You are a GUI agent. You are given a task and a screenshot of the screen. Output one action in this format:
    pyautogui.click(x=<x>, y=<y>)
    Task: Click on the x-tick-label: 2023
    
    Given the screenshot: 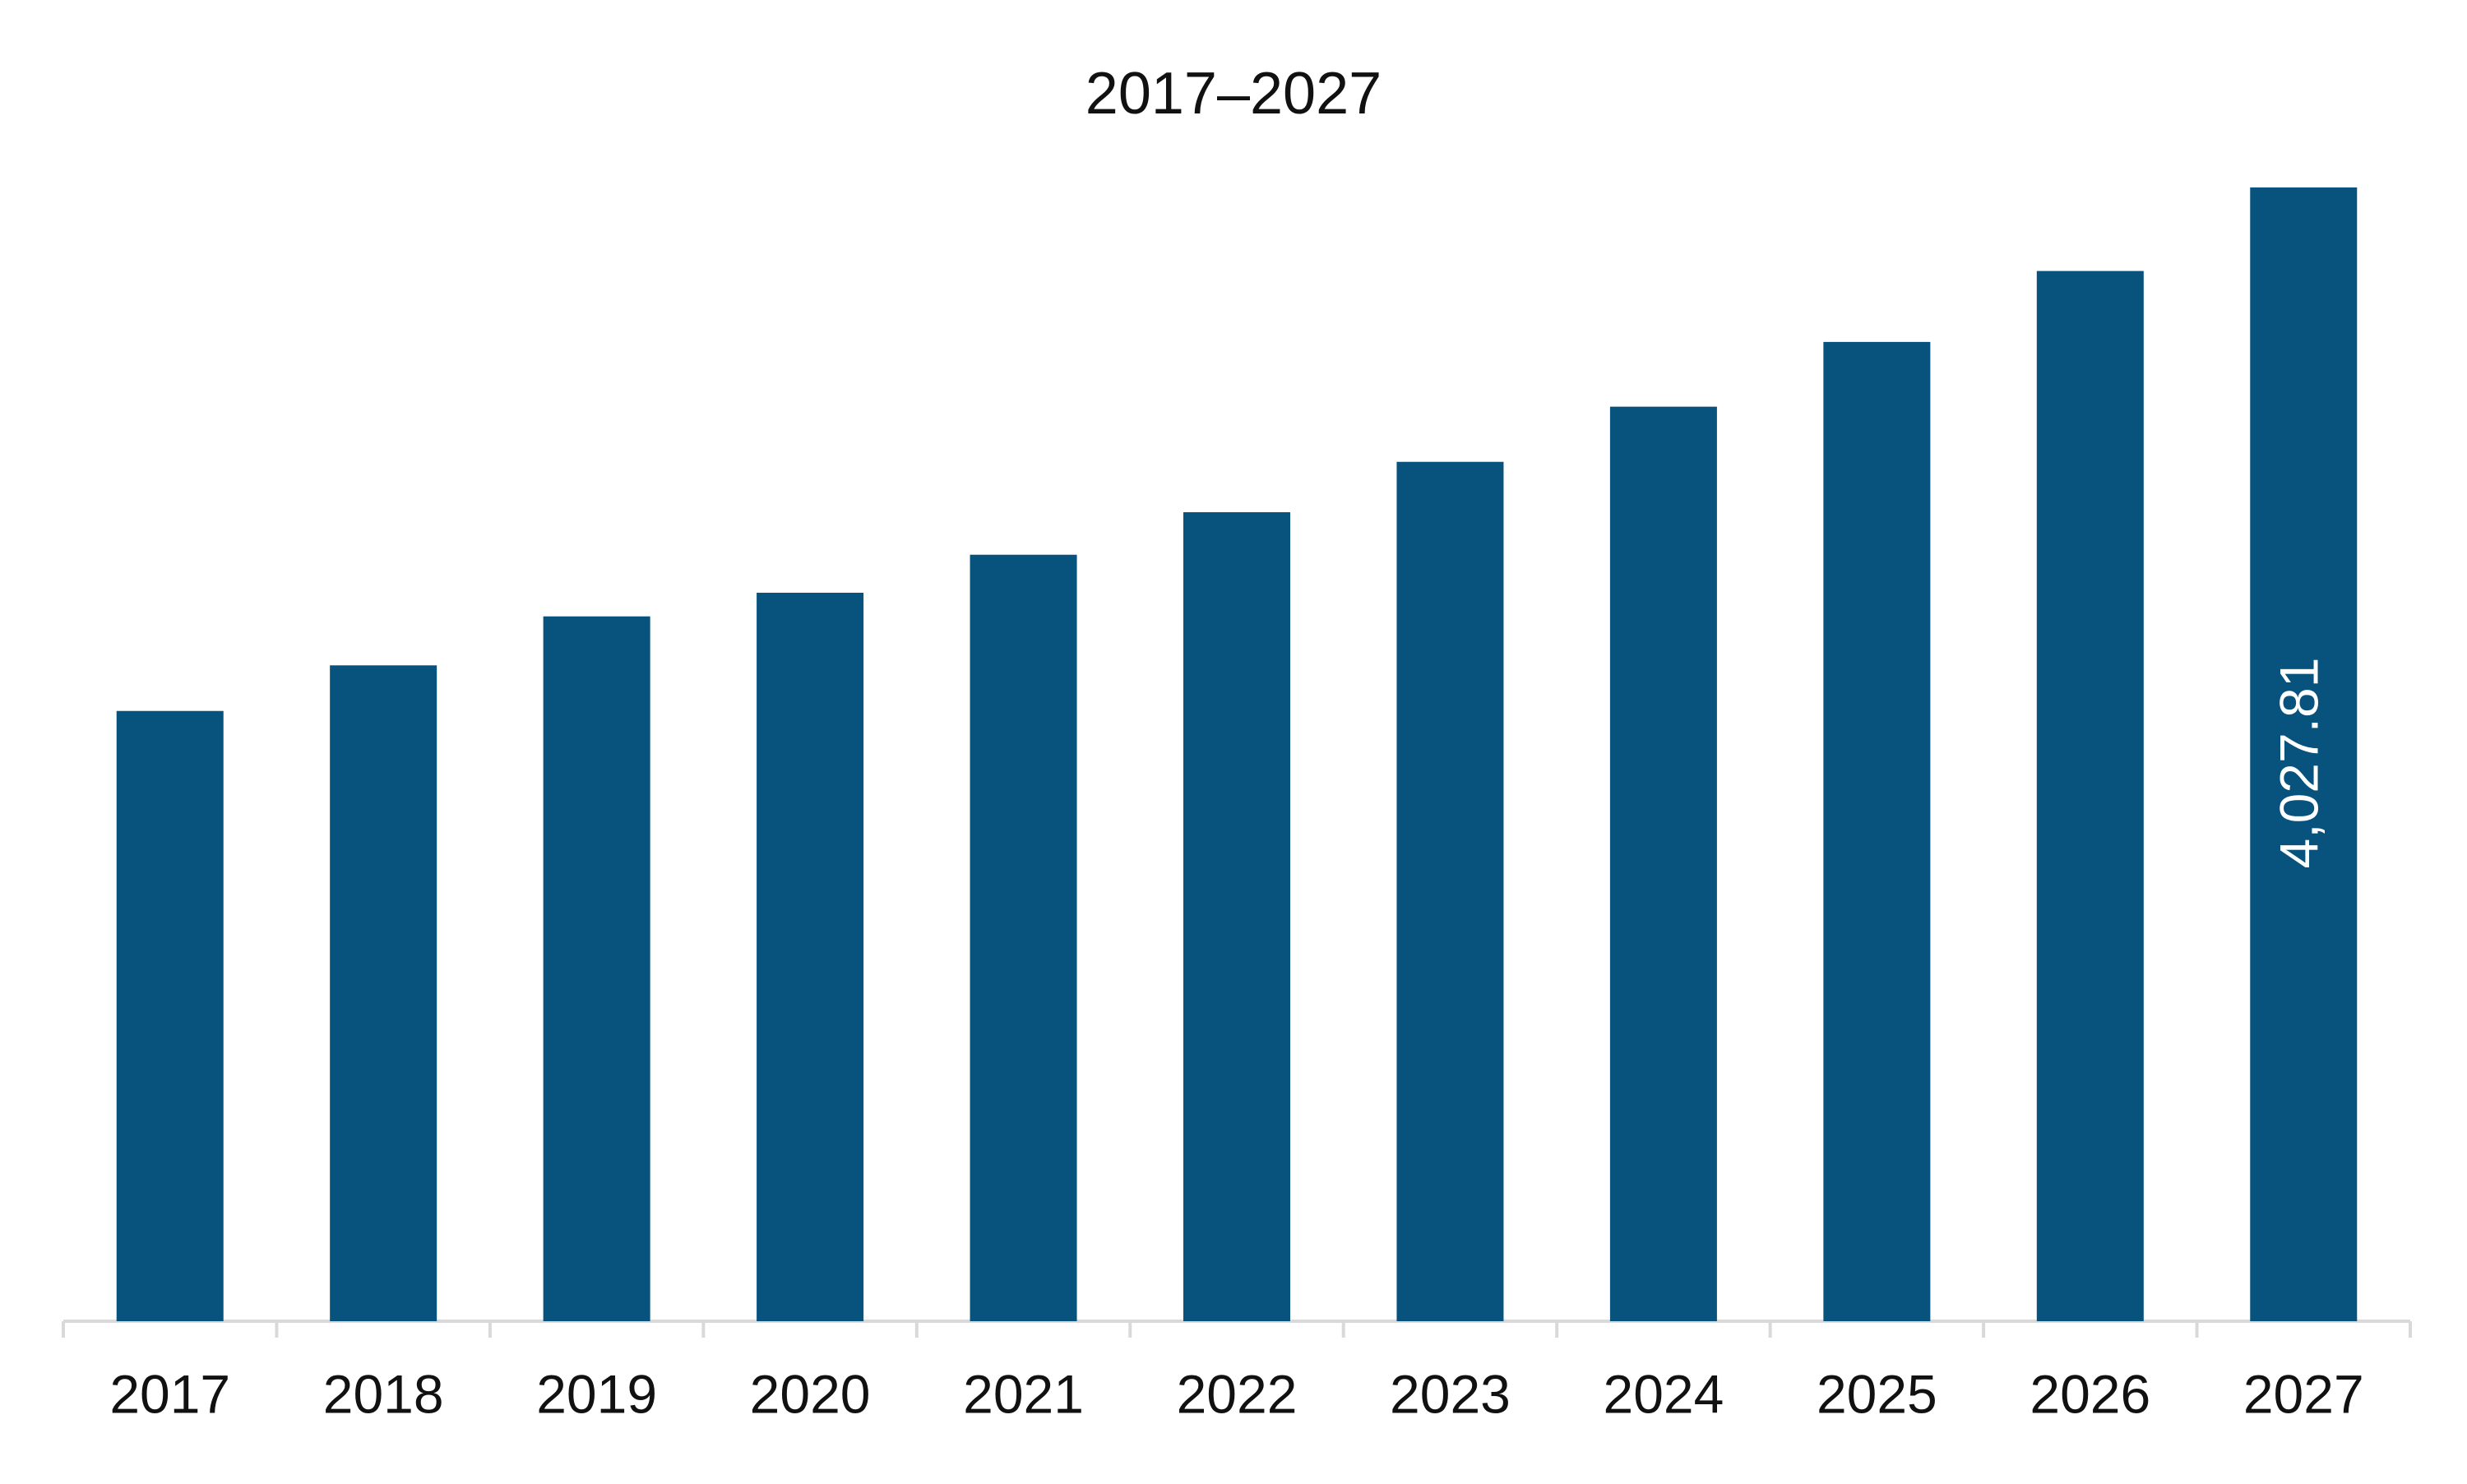 What is the action you would take?
    pyautogui.click(x=1451, y=1393)
    